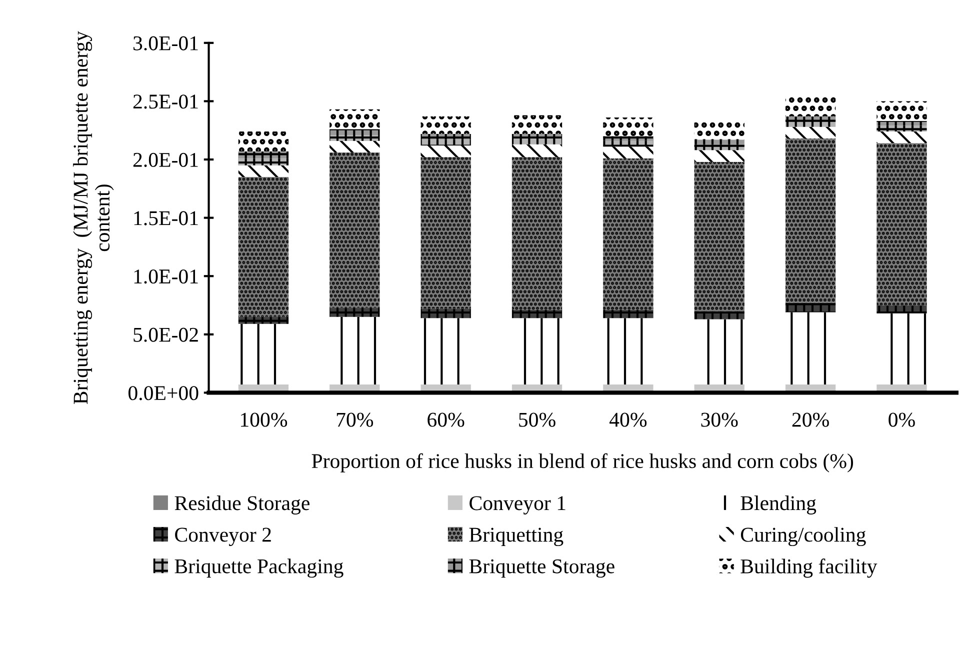  Describe the element at coordinates (166, 335) in the screenshot. I see `y-tick-label: 5.0E-02` at that location.